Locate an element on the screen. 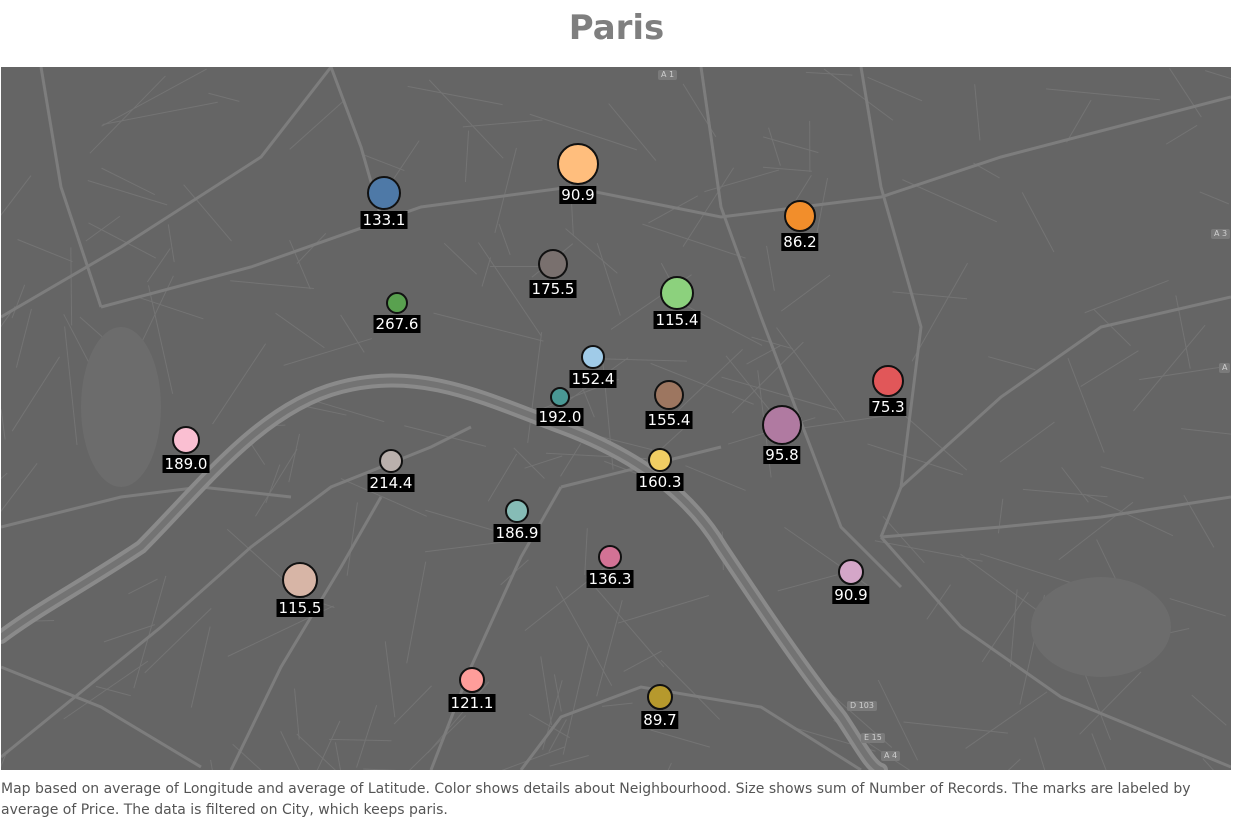  price-label-14: 160.3 is located at coordinates (660, 482).